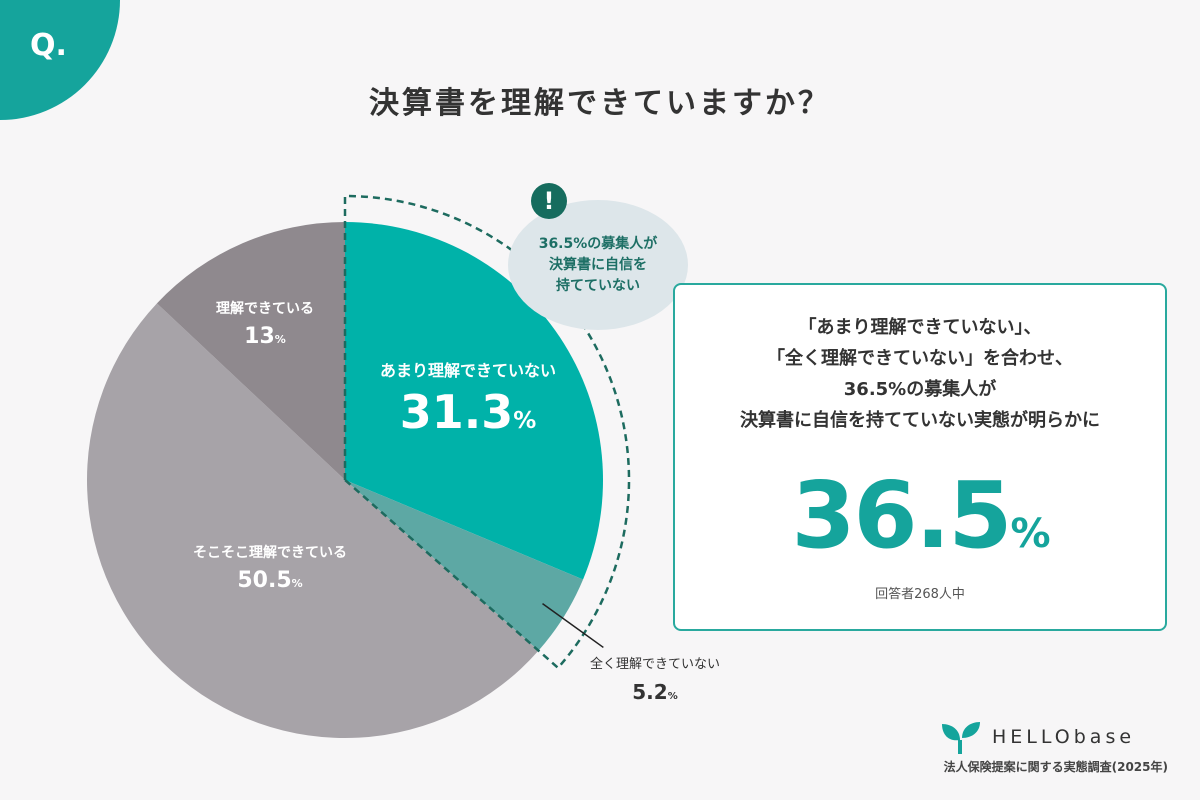  What do you see at coordinates (48, 45) in the screenshot?
I see `question-mark: Q.` at bounding box center [48, 45].